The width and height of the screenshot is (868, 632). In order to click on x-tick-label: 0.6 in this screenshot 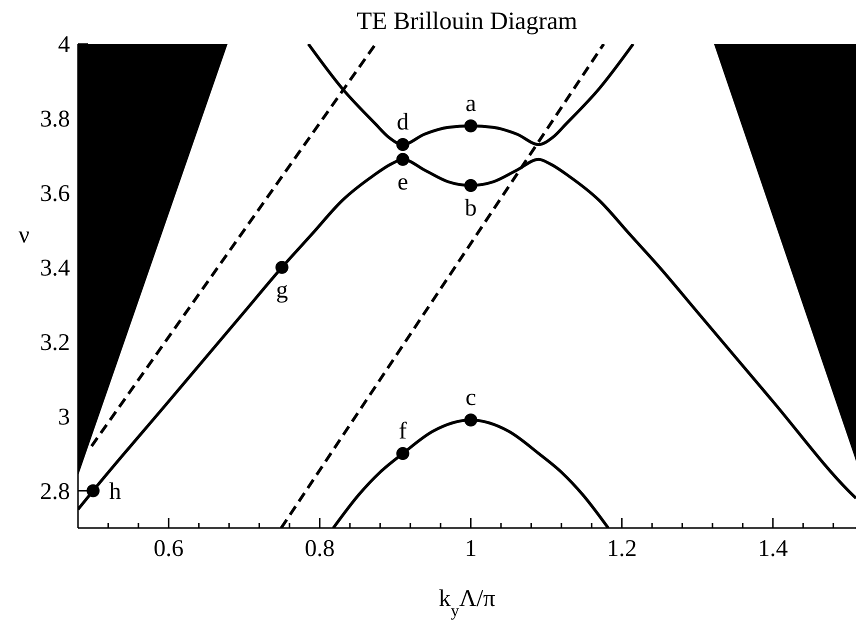, I will do `click(169, 549)`.